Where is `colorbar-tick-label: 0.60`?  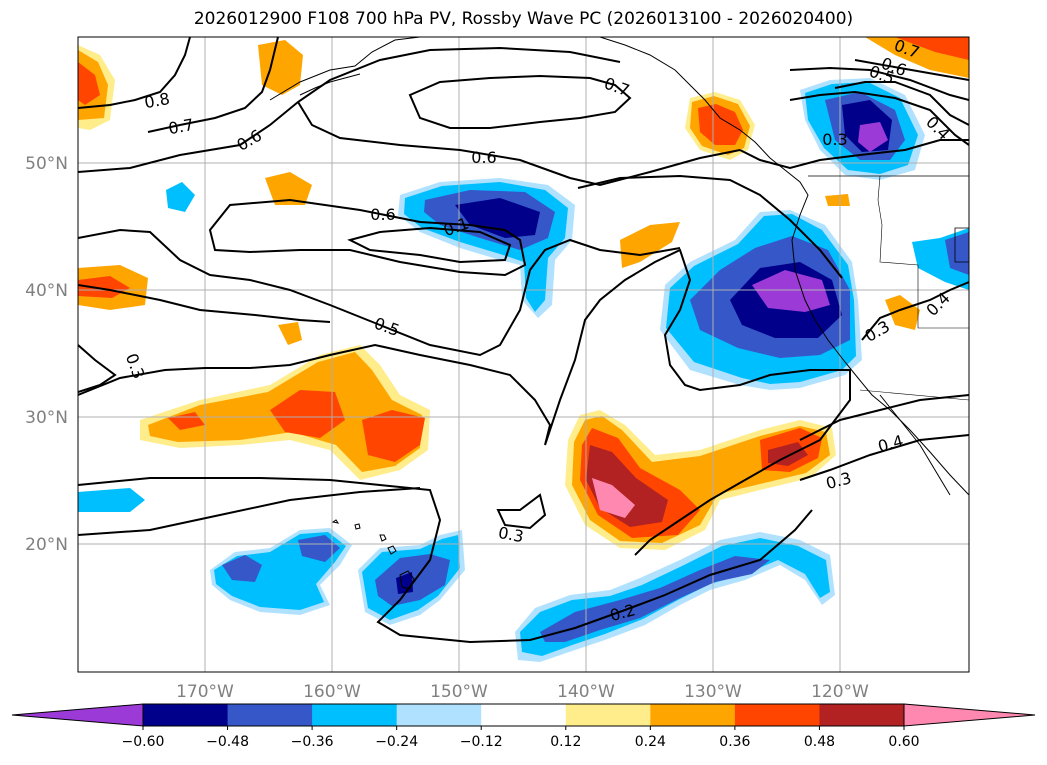 colorbar-tick-label: 0.60 is located at coordinates (903, 742).